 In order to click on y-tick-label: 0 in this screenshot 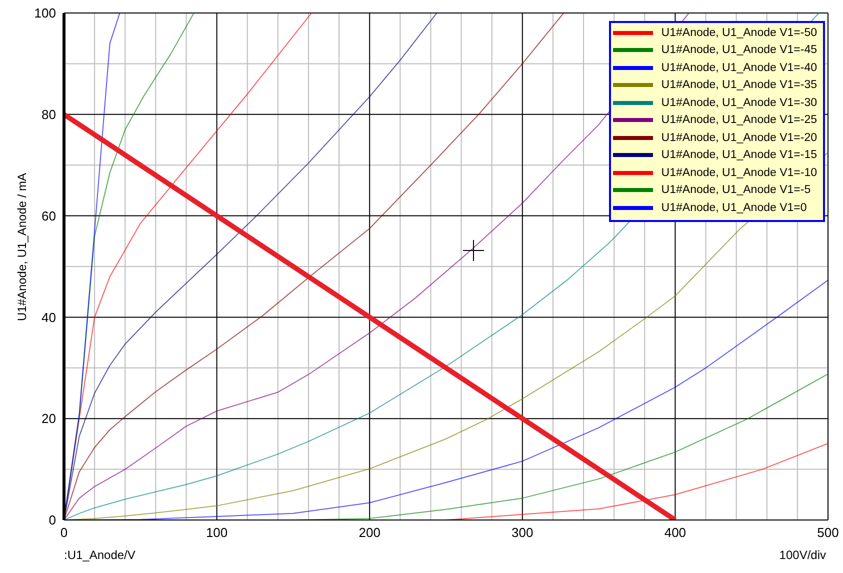, I will do `click(52, 520)`.